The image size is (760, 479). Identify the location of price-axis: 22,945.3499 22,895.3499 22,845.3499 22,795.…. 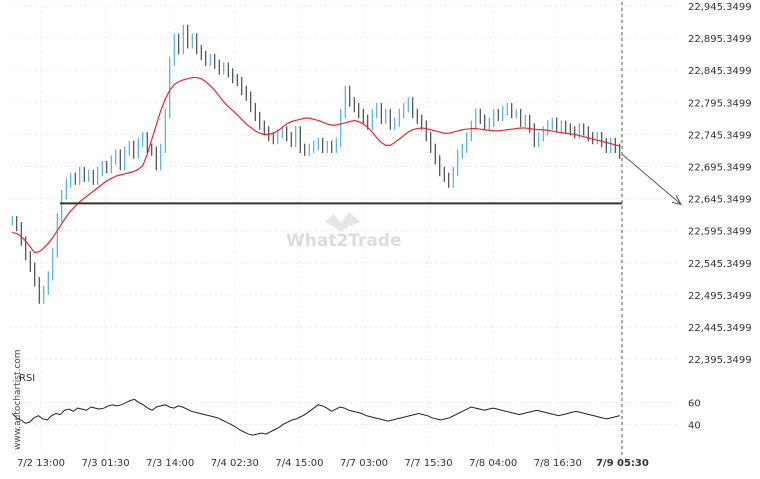
(720, 184).